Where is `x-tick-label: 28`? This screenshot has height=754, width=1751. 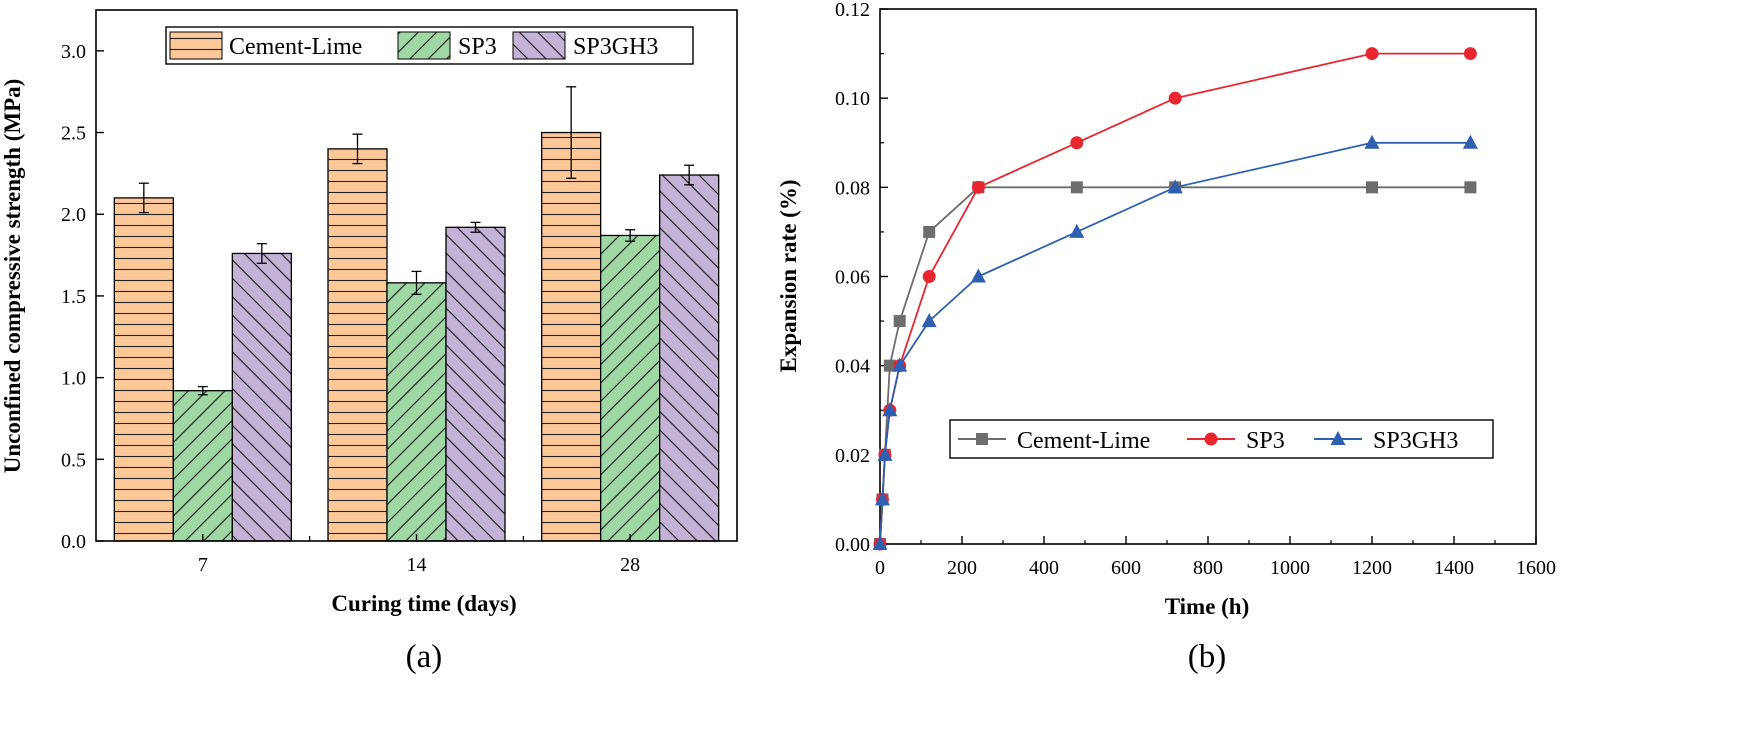 x-tick-label: 28 is located at coordinates (630, 565).